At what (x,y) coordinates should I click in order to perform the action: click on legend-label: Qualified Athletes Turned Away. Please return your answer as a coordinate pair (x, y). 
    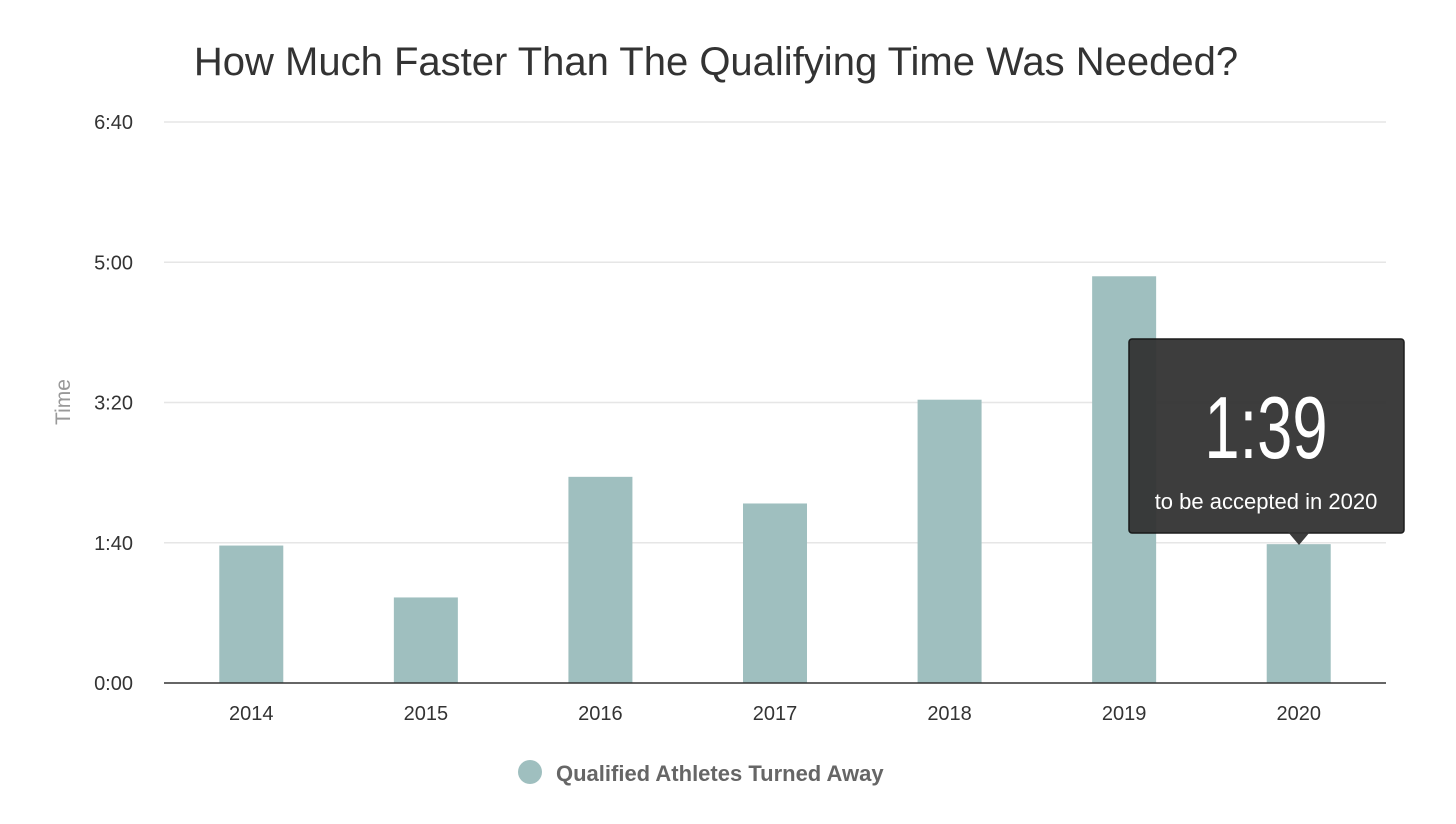
    Looking at the image, I should click on (720, 773).